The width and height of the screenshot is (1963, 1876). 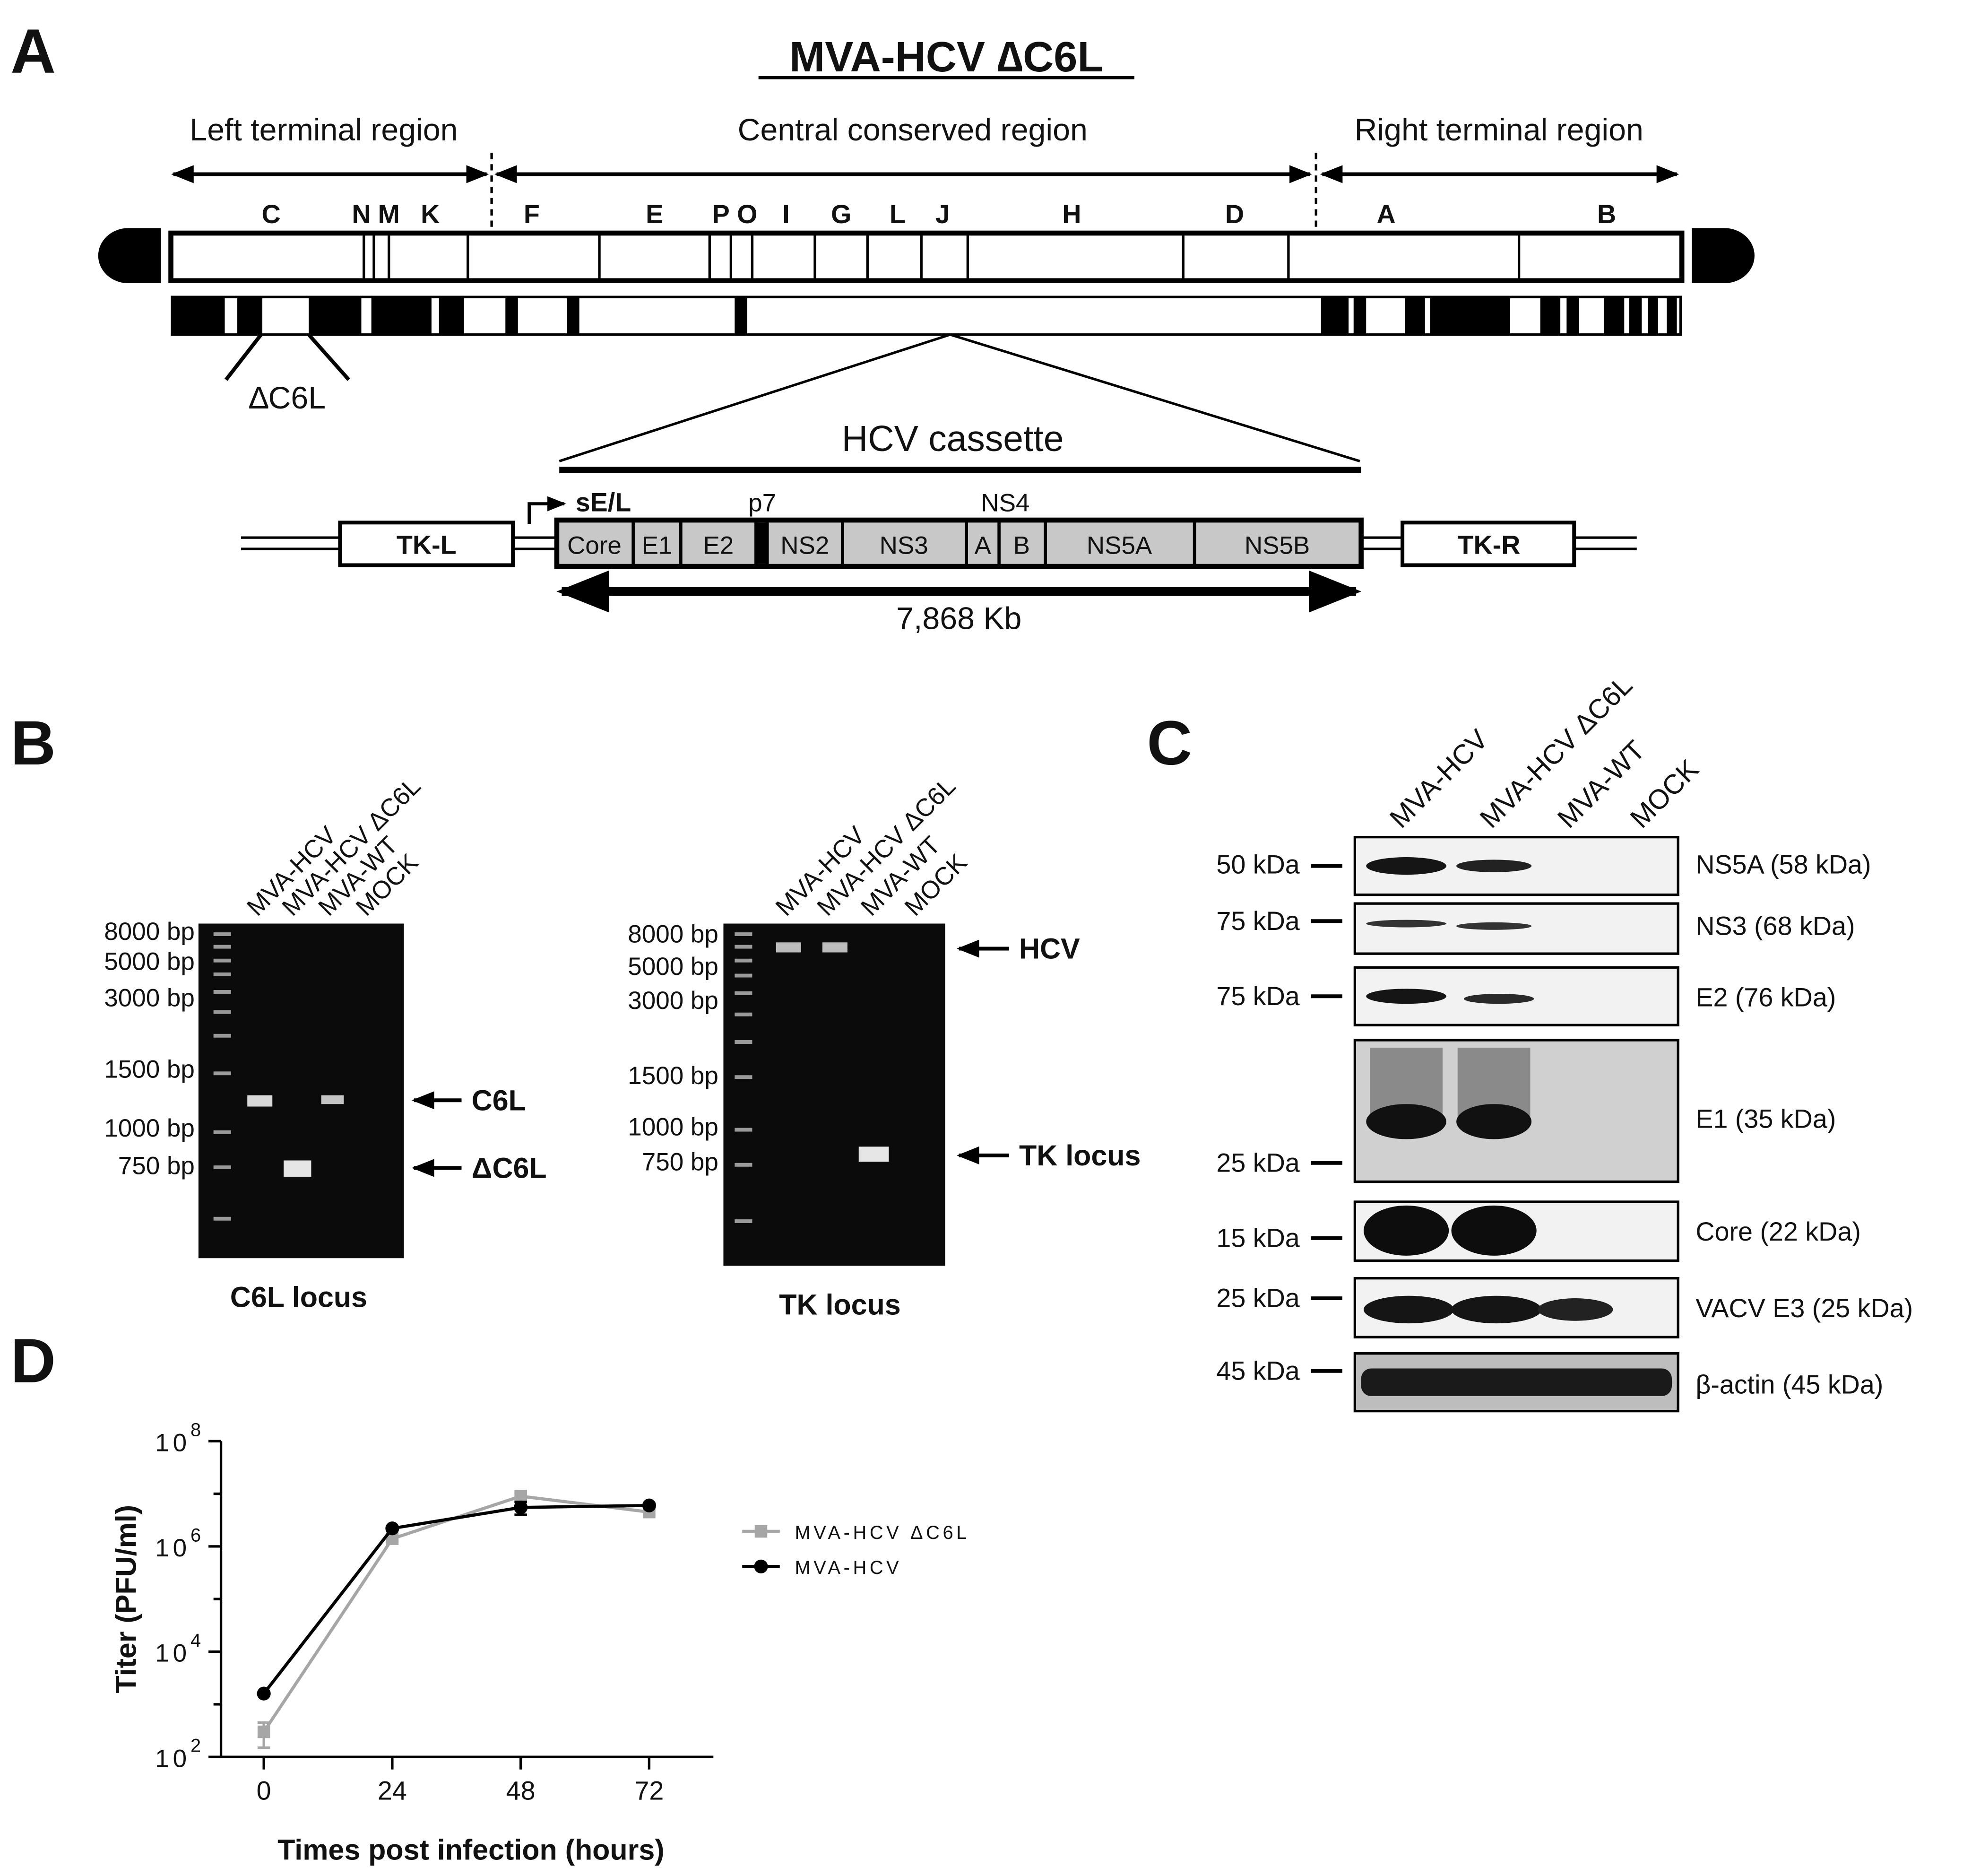 I want to click on tk-right-box, so click(x=1488, y=544).